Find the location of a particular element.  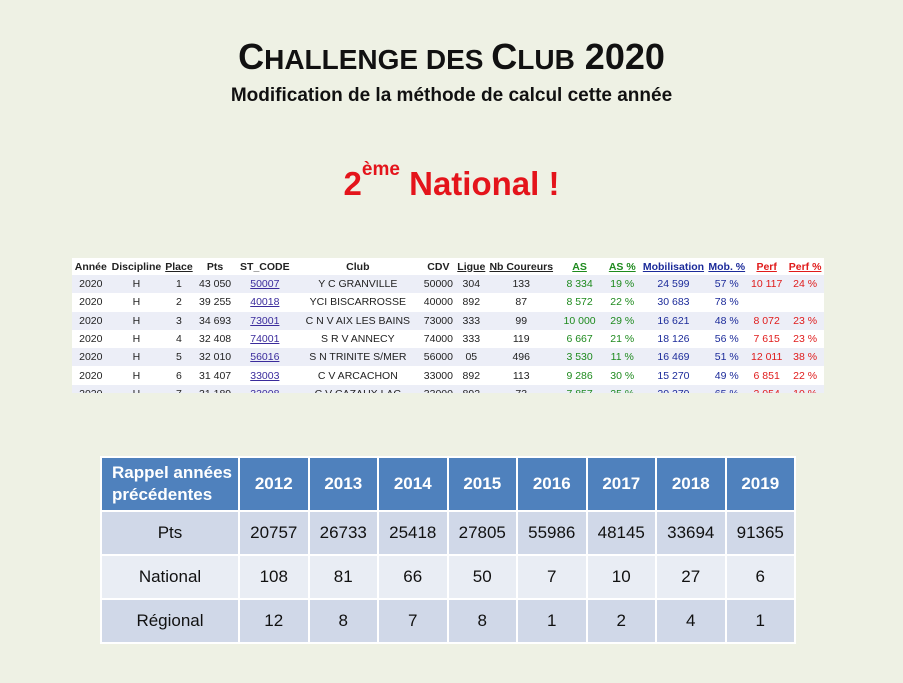

st-code-link: 73001 is located at coordinates (265, 320).